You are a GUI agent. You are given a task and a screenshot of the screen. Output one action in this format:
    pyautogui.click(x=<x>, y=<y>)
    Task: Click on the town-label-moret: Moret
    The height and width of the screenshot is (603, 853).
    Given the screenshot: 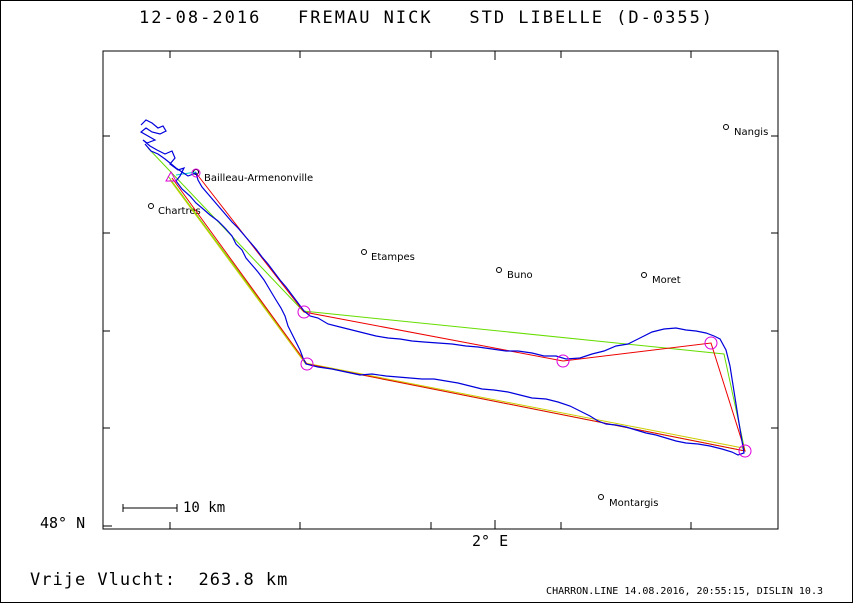 What is the action you would take?
    pyautogui.click(x=666, y=280)
    